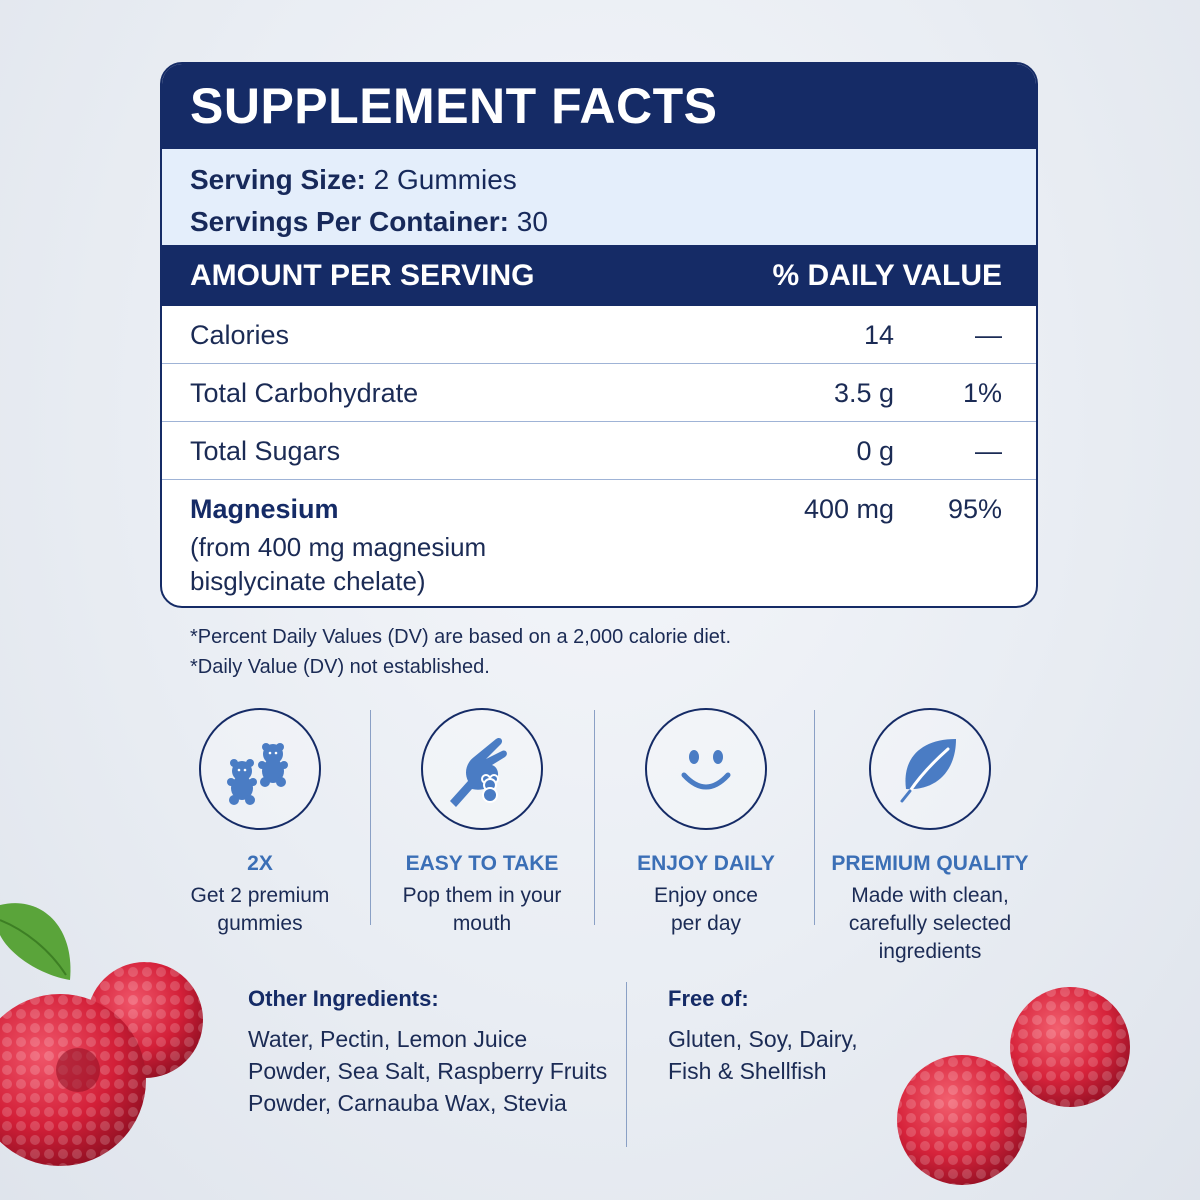  I want to click on panel-title: SUPPLEMENT FACTS, so click(599, 106).